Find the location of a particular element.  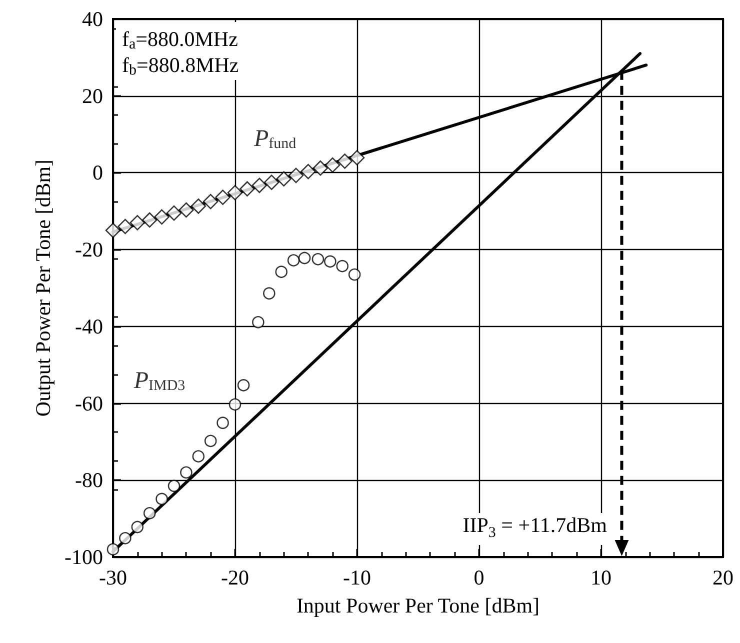

x-tick-label: 10 is located at coordinates (601, 578).